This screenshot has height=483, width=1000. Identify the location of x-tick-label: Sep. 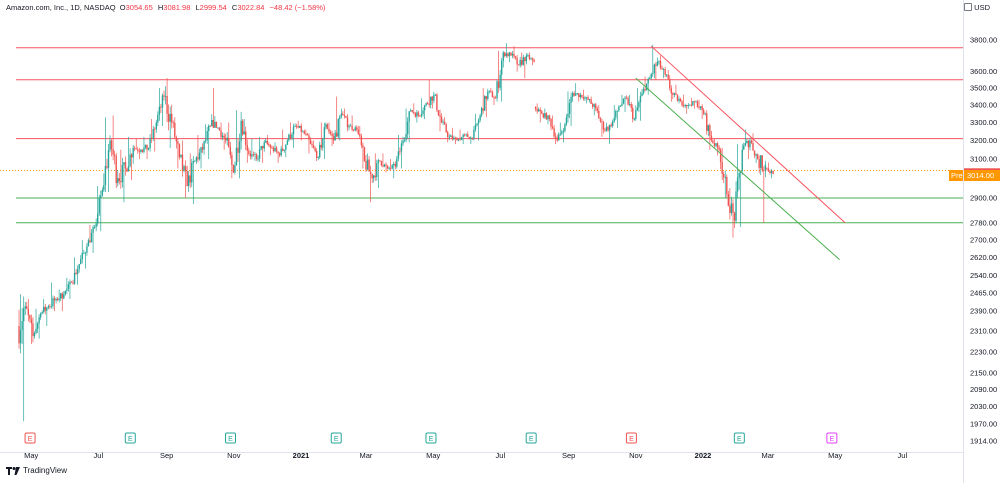
(568, 455).